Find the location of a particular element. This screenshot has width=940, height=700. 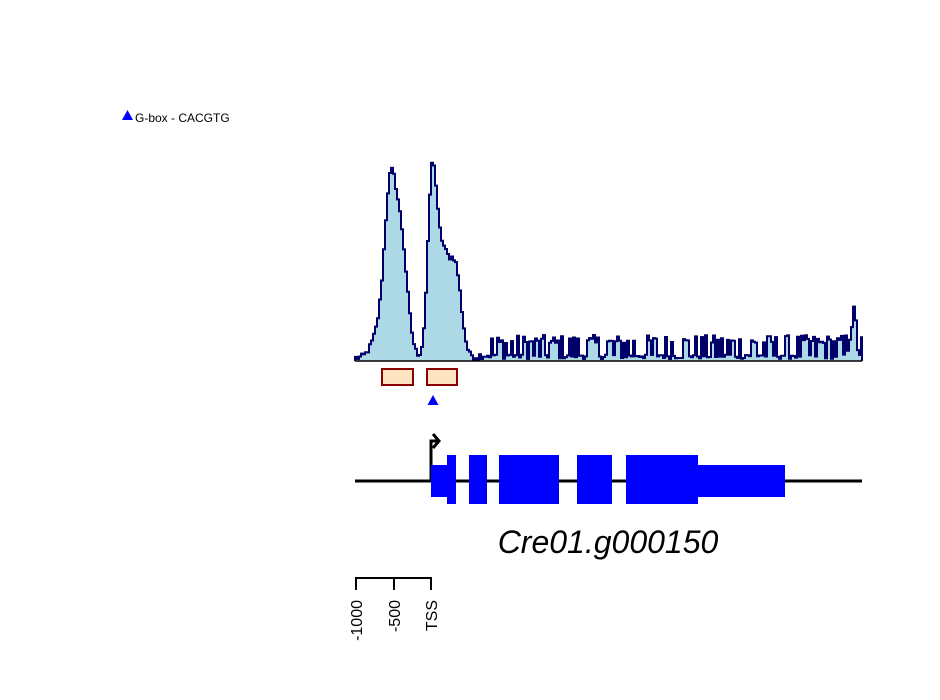

gbox-legend-triangle-icon is located at coordinates (127, 115).